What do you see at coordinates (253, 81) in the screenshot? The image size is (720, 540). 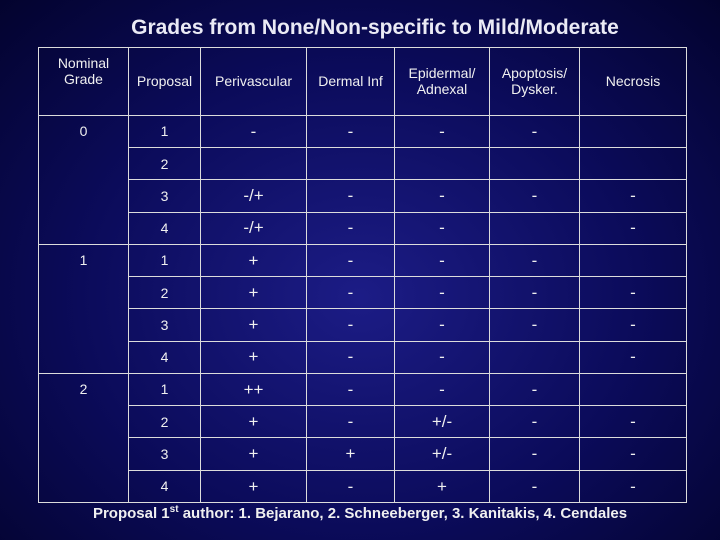 I see `header-perivascular: Perivascular` at bounding box center [253, 81].